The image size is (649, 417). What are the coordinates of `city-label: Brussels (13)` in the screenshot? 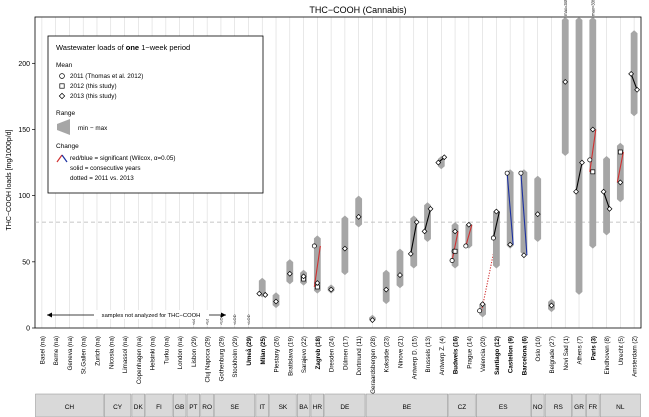 It's located at (428, 354).